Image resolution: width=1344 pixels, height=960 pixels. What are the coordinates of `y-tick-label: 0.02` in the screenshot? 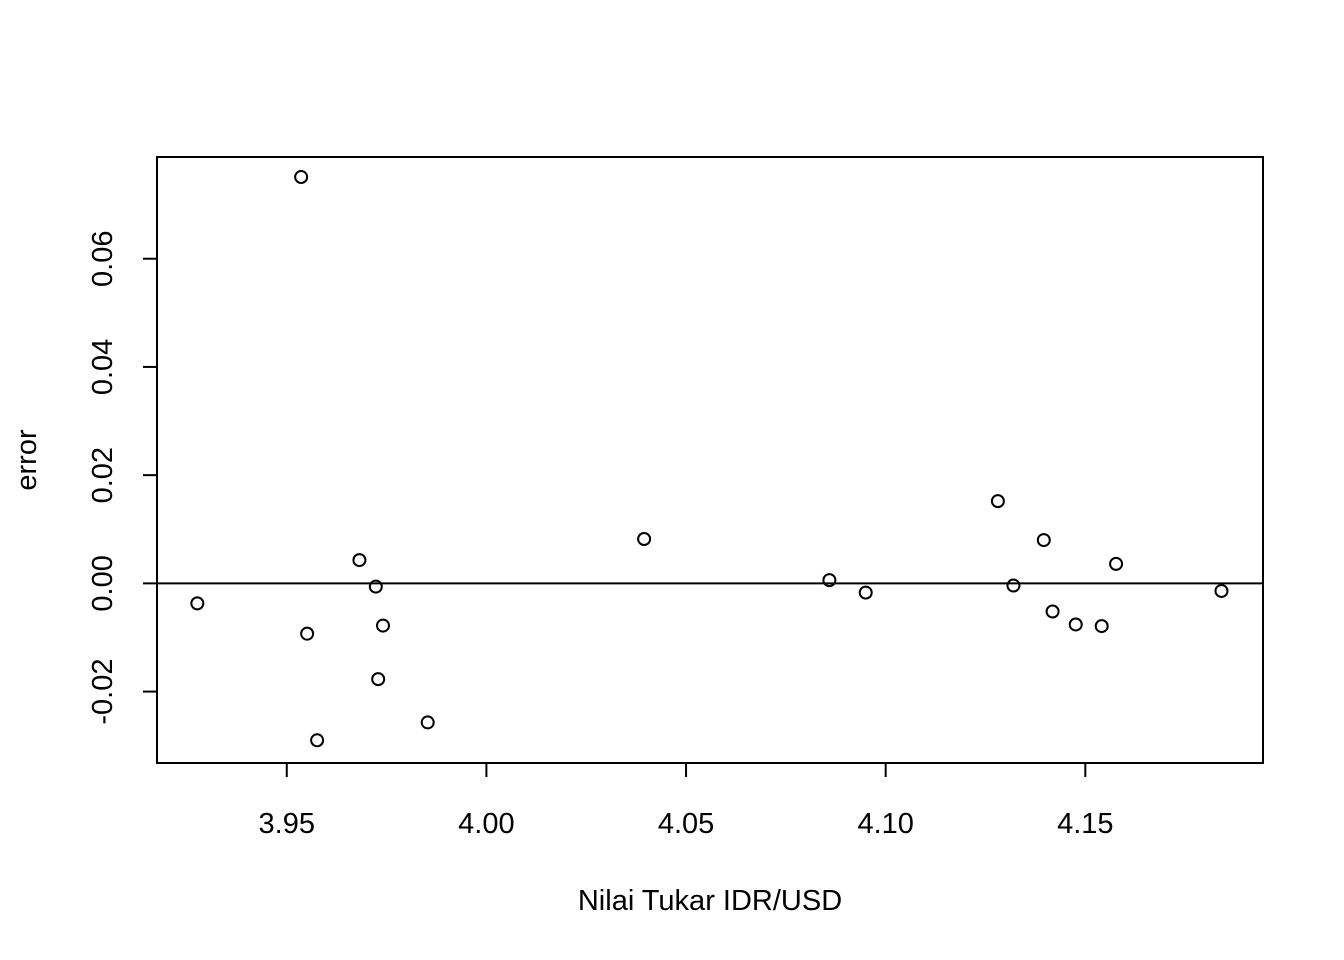 It's located at (103, 475).